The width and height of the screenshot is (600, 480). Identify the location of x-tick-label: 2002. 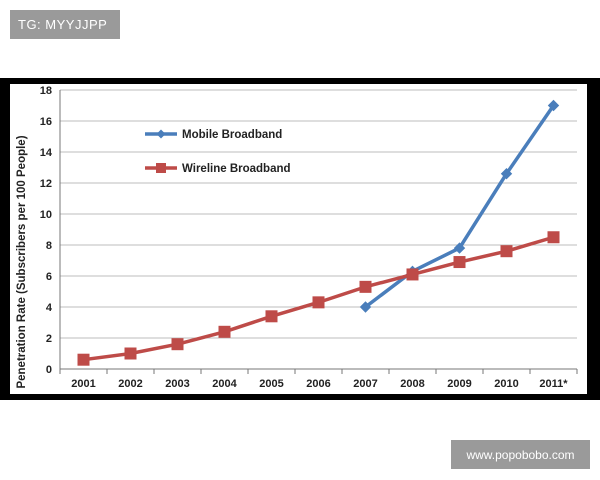
(130, 384).